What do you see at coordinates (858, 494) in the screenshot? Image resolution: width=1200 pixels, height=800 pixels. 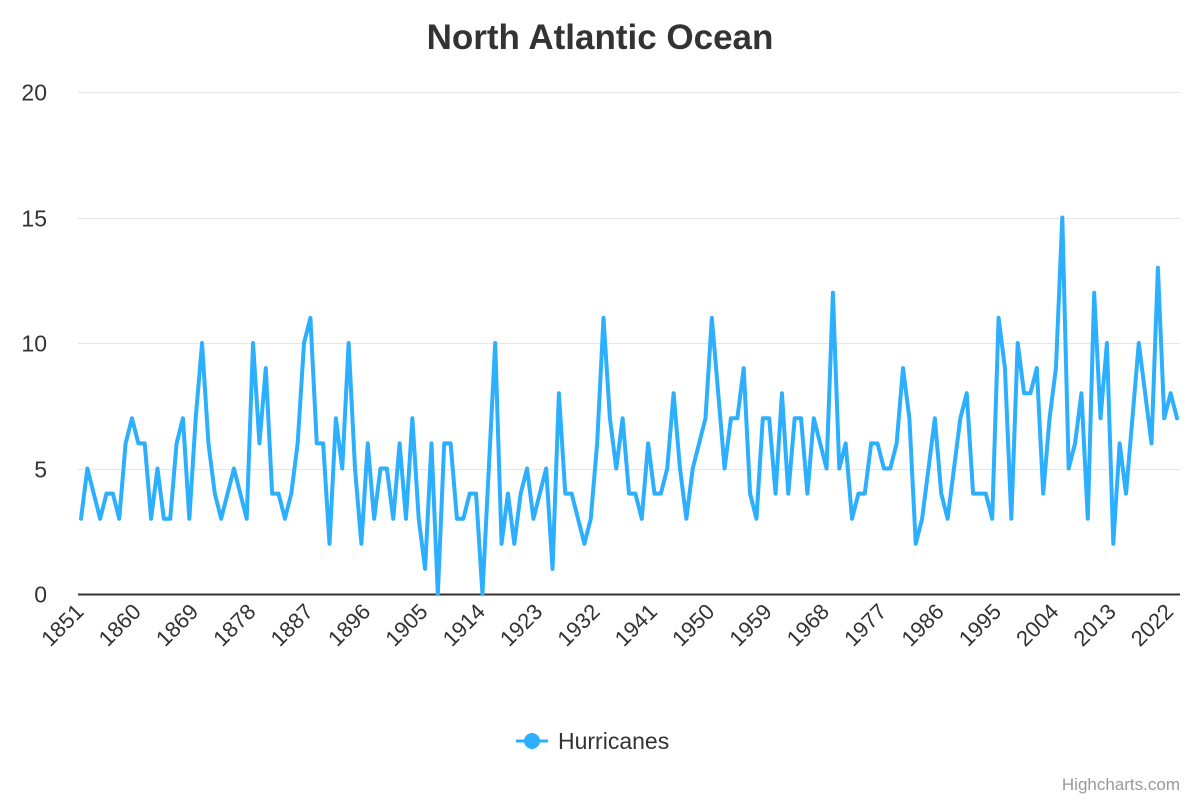 I see `data-point-1973` at bounding box center [858, 494].